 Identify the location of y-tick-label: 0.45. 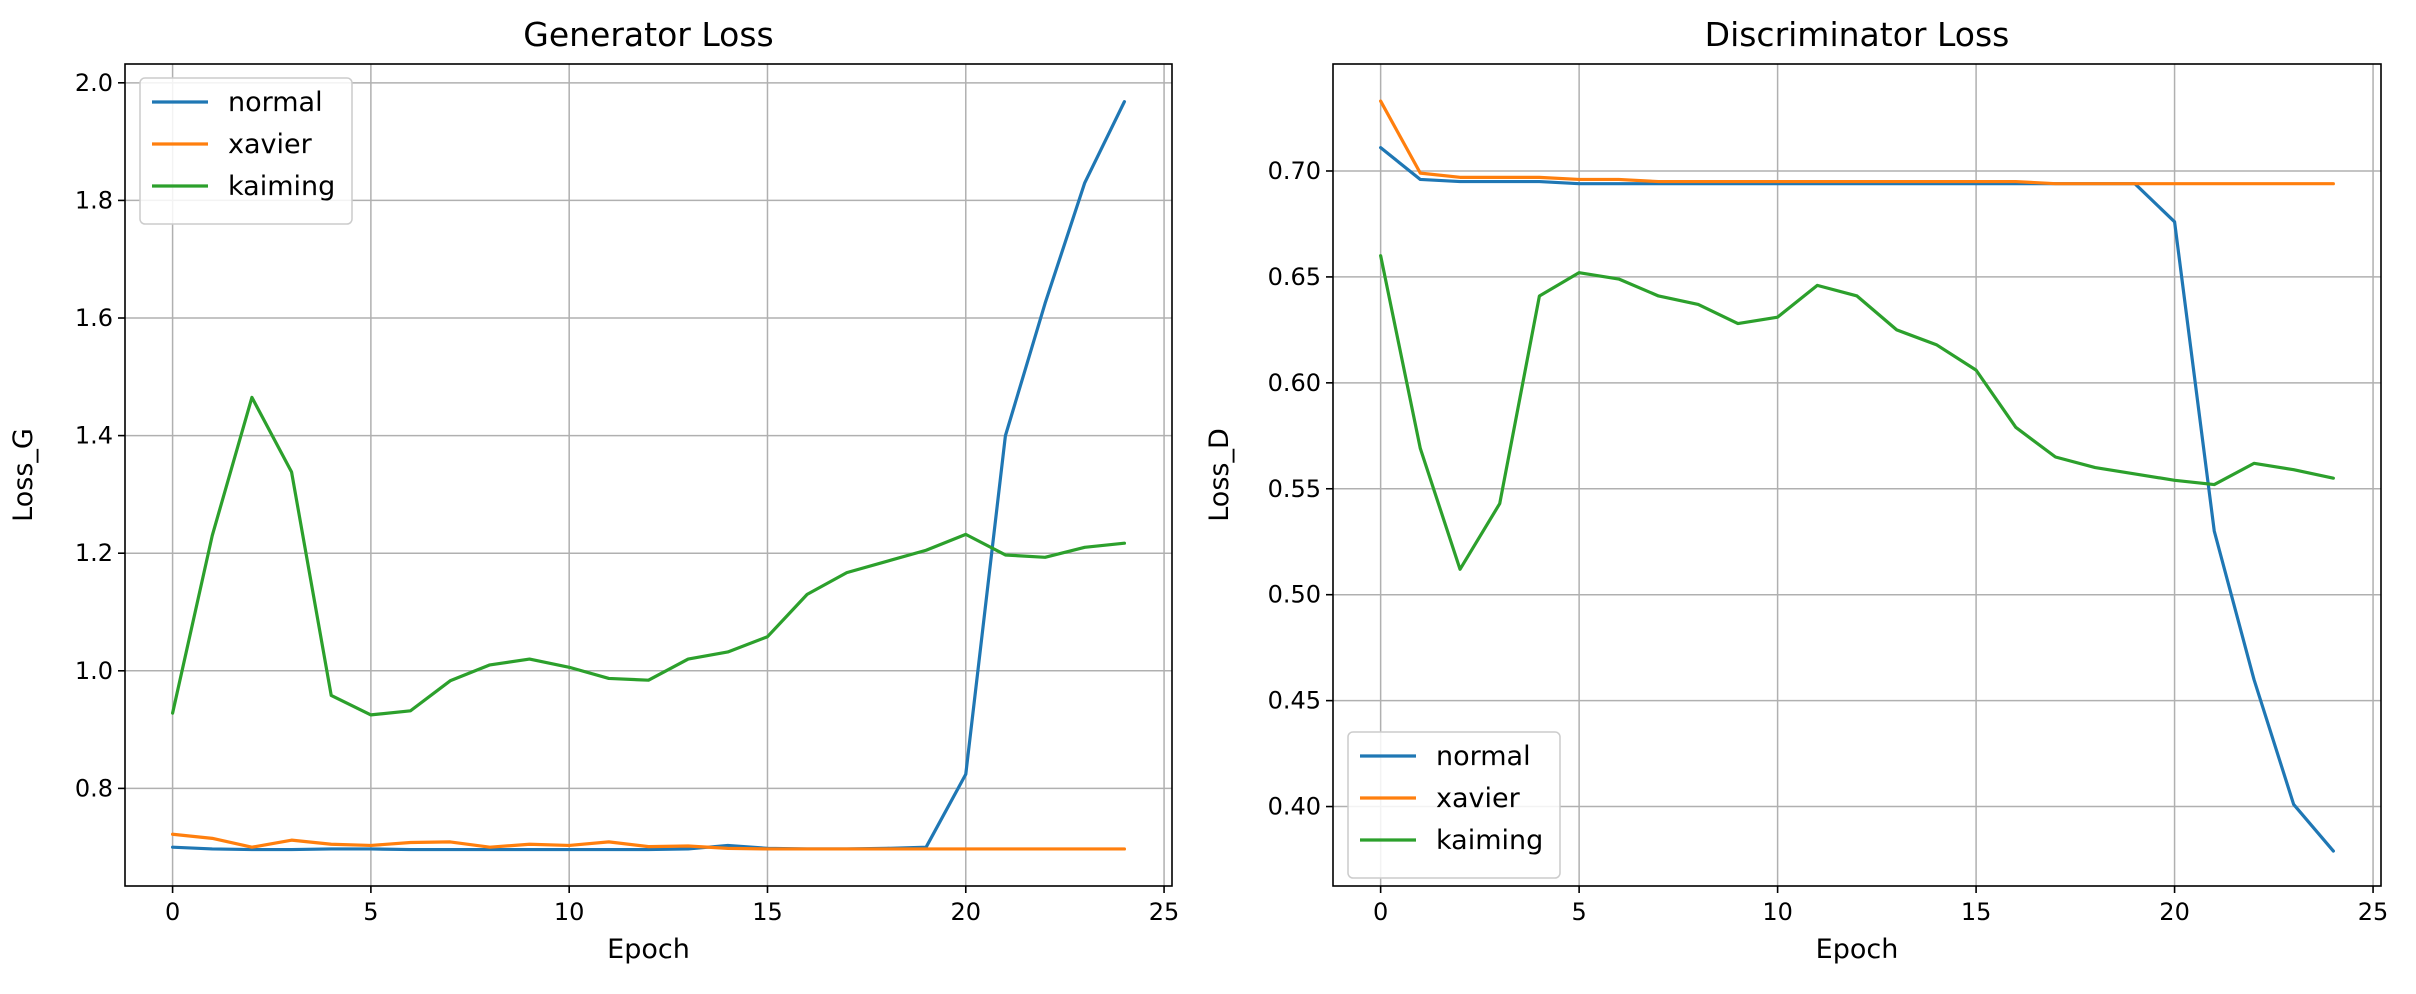
(1294, 701).